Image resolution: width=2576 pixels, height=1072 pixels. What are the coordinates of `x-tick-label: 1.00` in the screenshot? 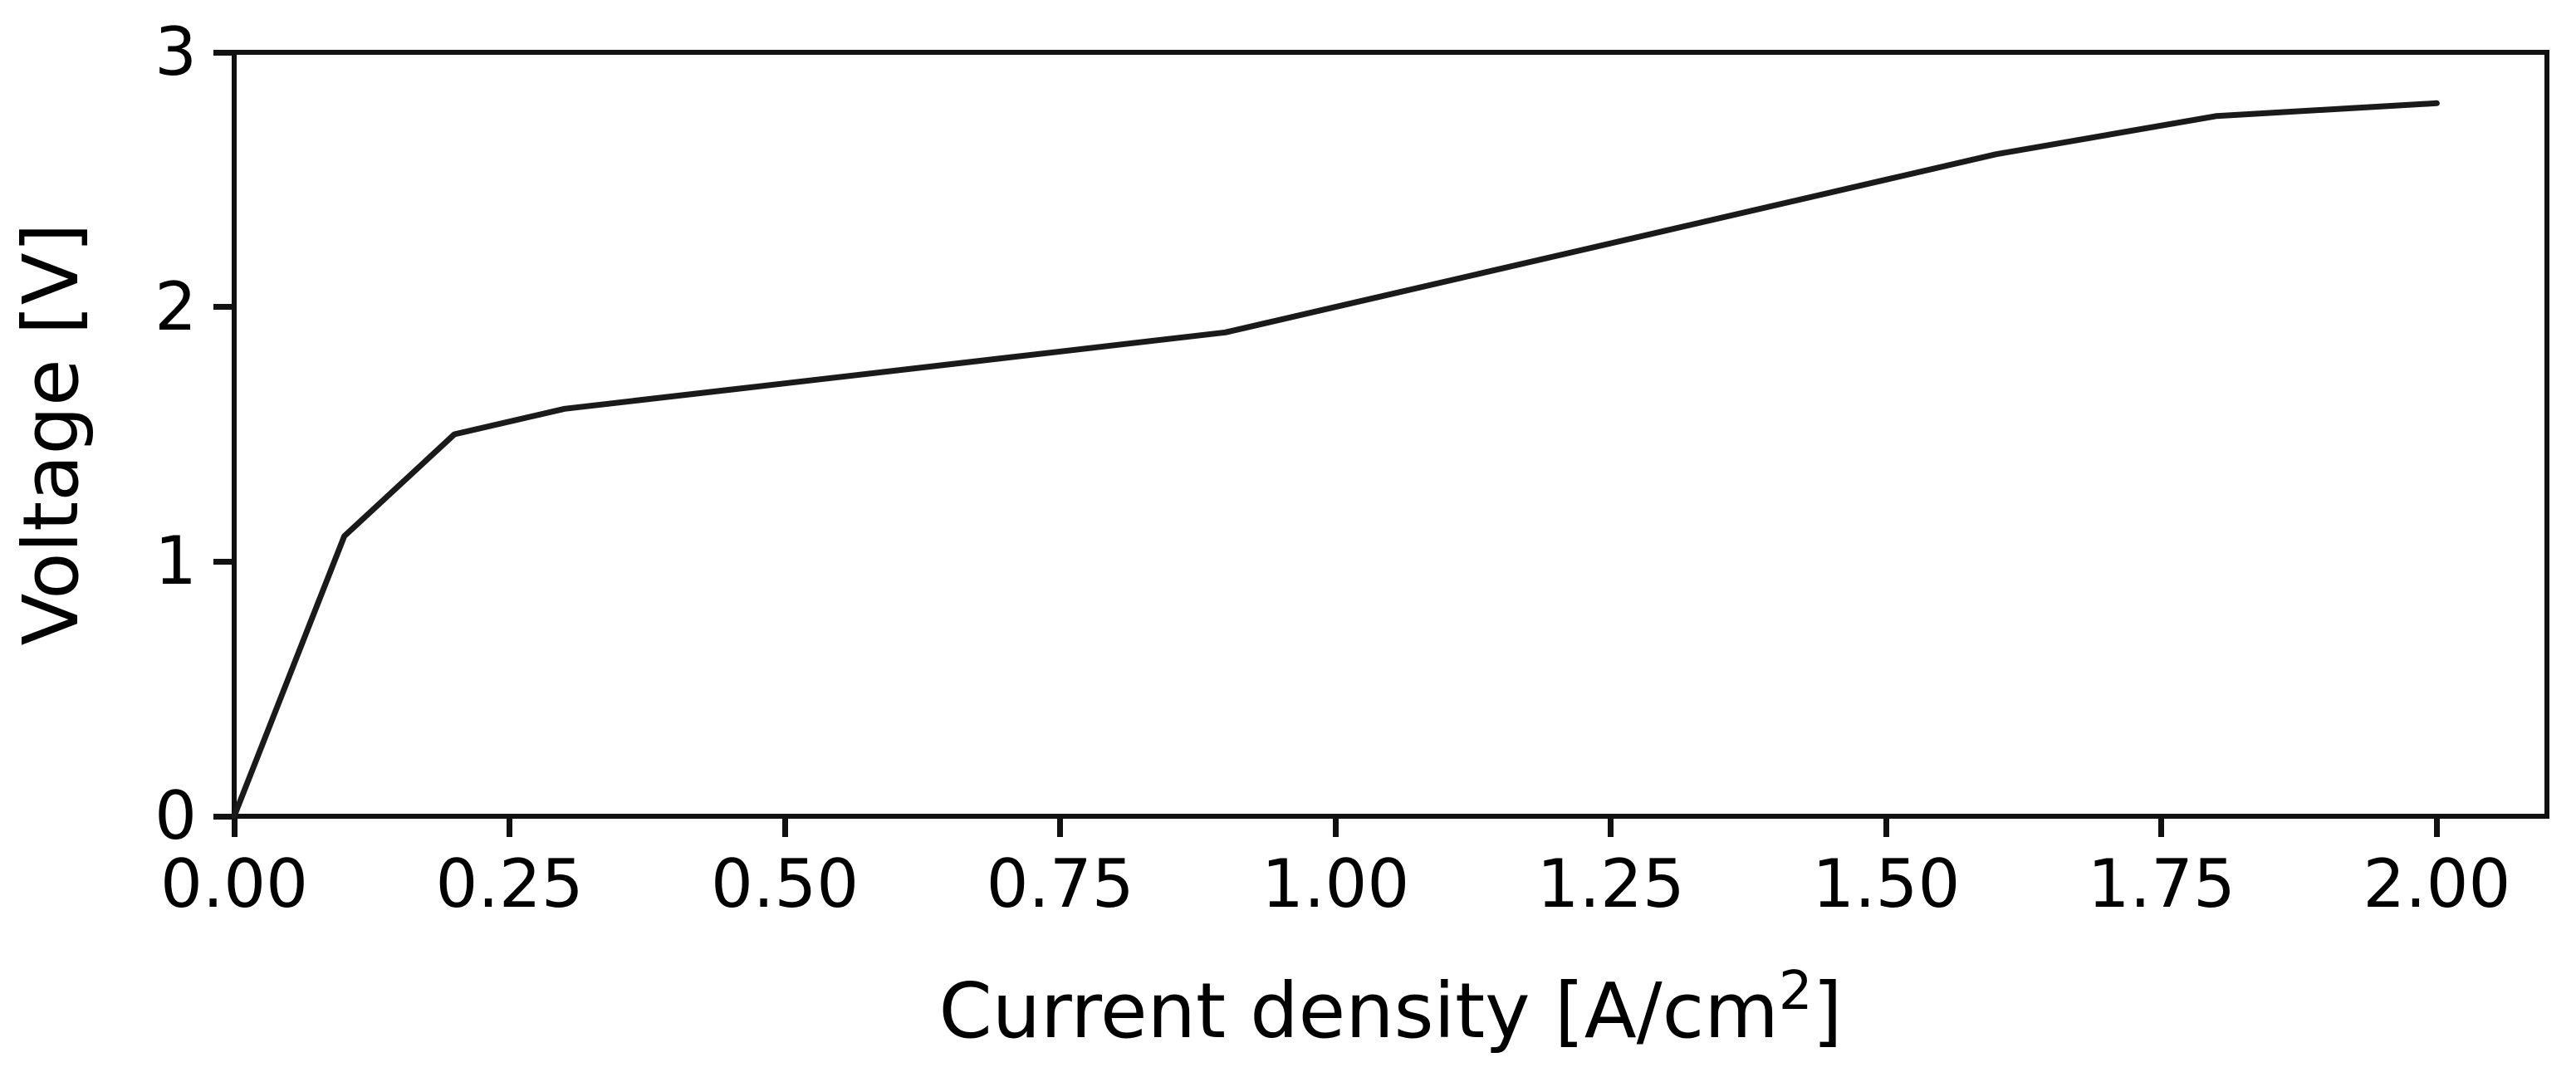 It's located at (1335, 884).